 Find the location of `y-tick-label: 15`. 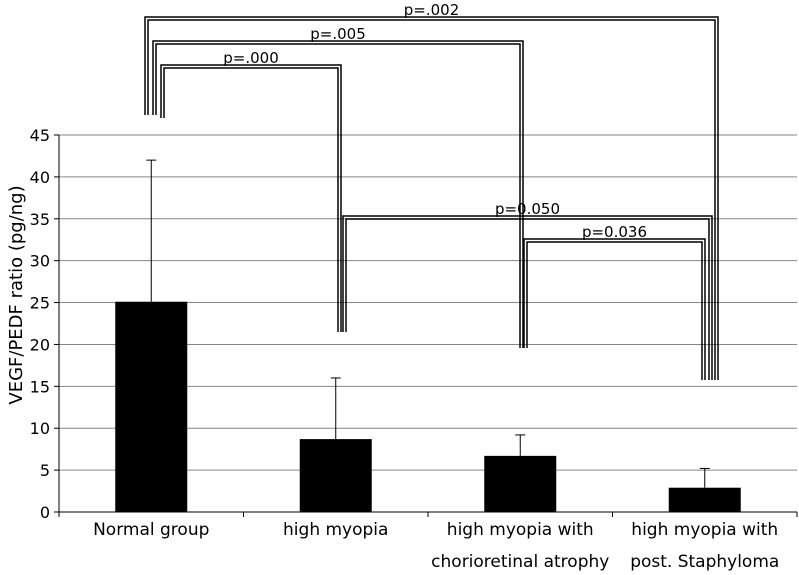

y-tick-label: 15 is located at coordinates (40, 386).